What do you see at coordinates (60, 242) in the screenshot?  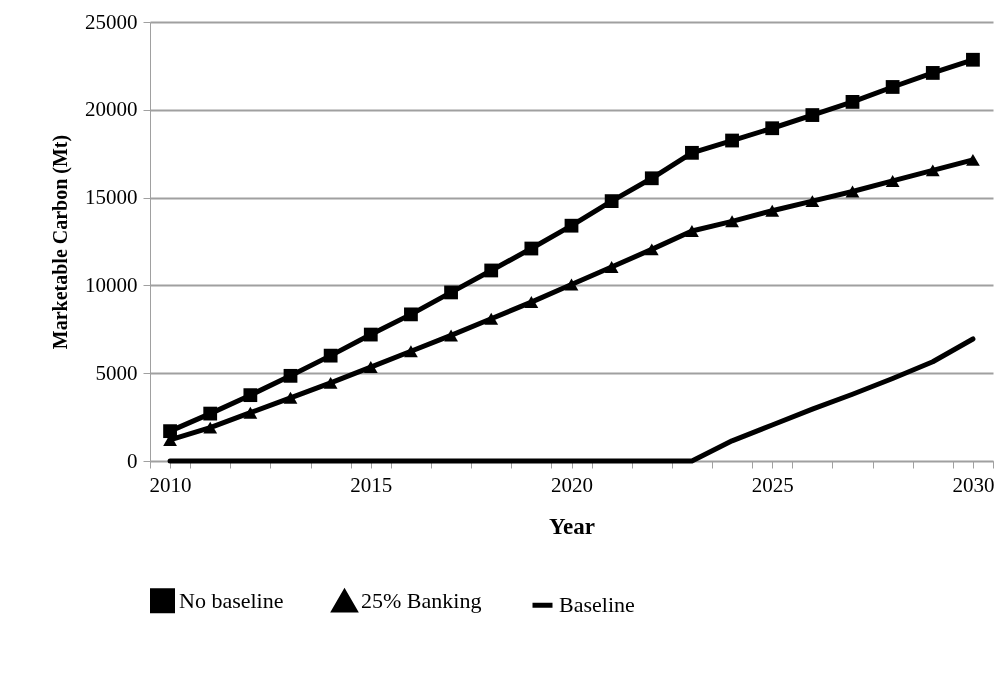 I see `y-axis-title: Marketable Carbon (Mt)` at bounding box center [60, 242].